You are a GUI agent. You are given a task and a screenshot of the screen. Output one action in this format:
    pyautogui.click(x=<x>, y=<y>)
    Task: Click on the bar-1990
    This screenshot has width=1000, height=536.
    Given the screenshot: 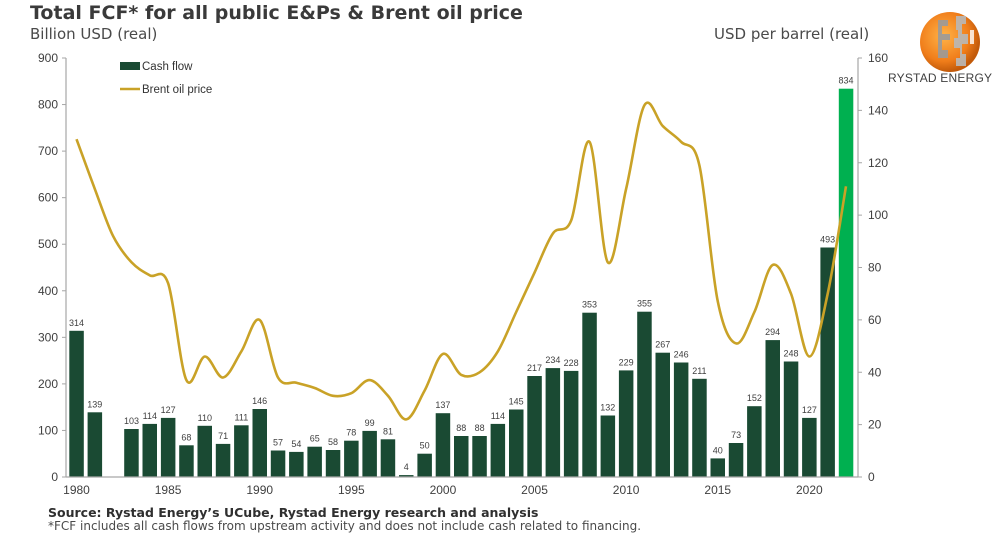 What is the action you would take?
    pyautogui.click(x=259, y=443)
    